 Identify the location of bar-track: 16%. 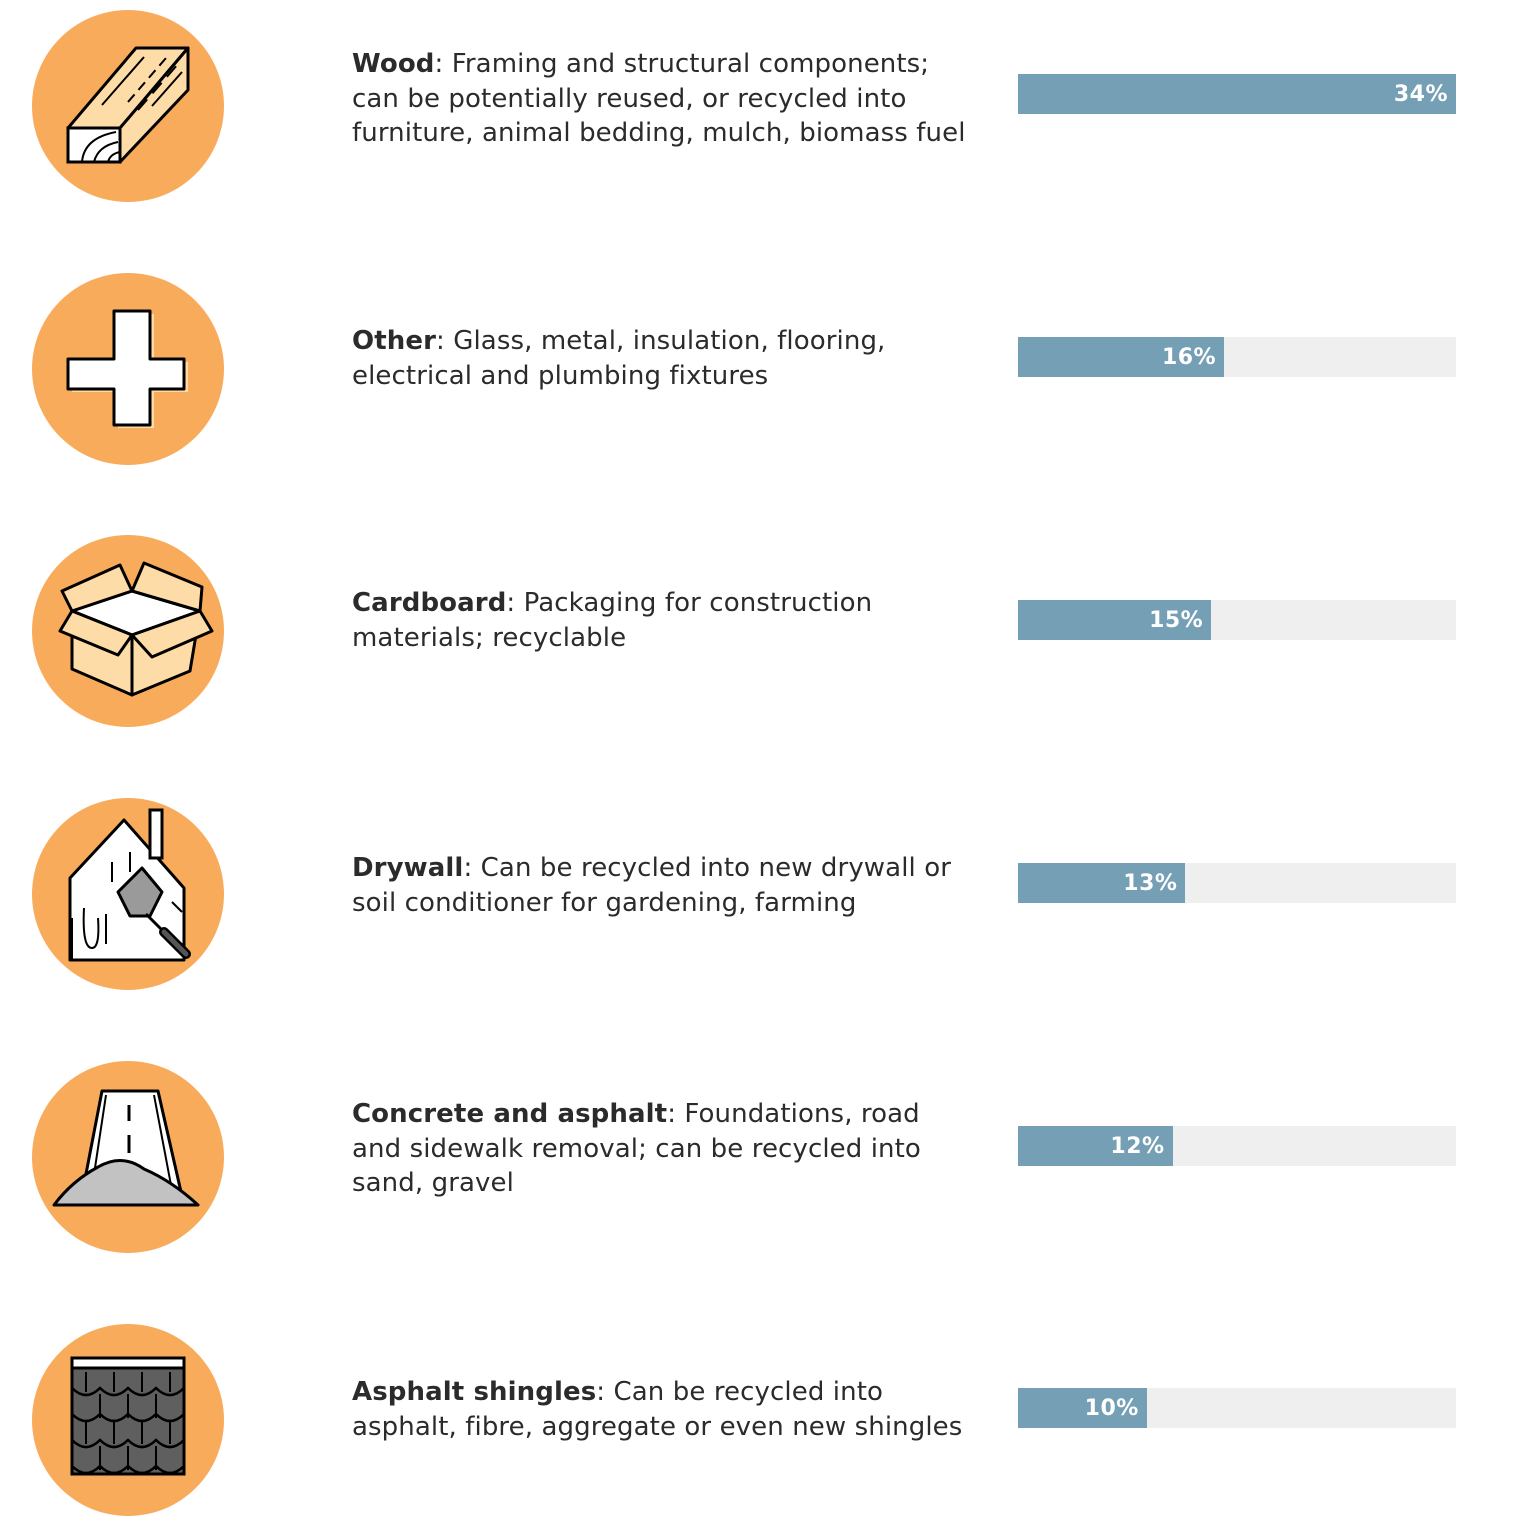
(1237, 357).